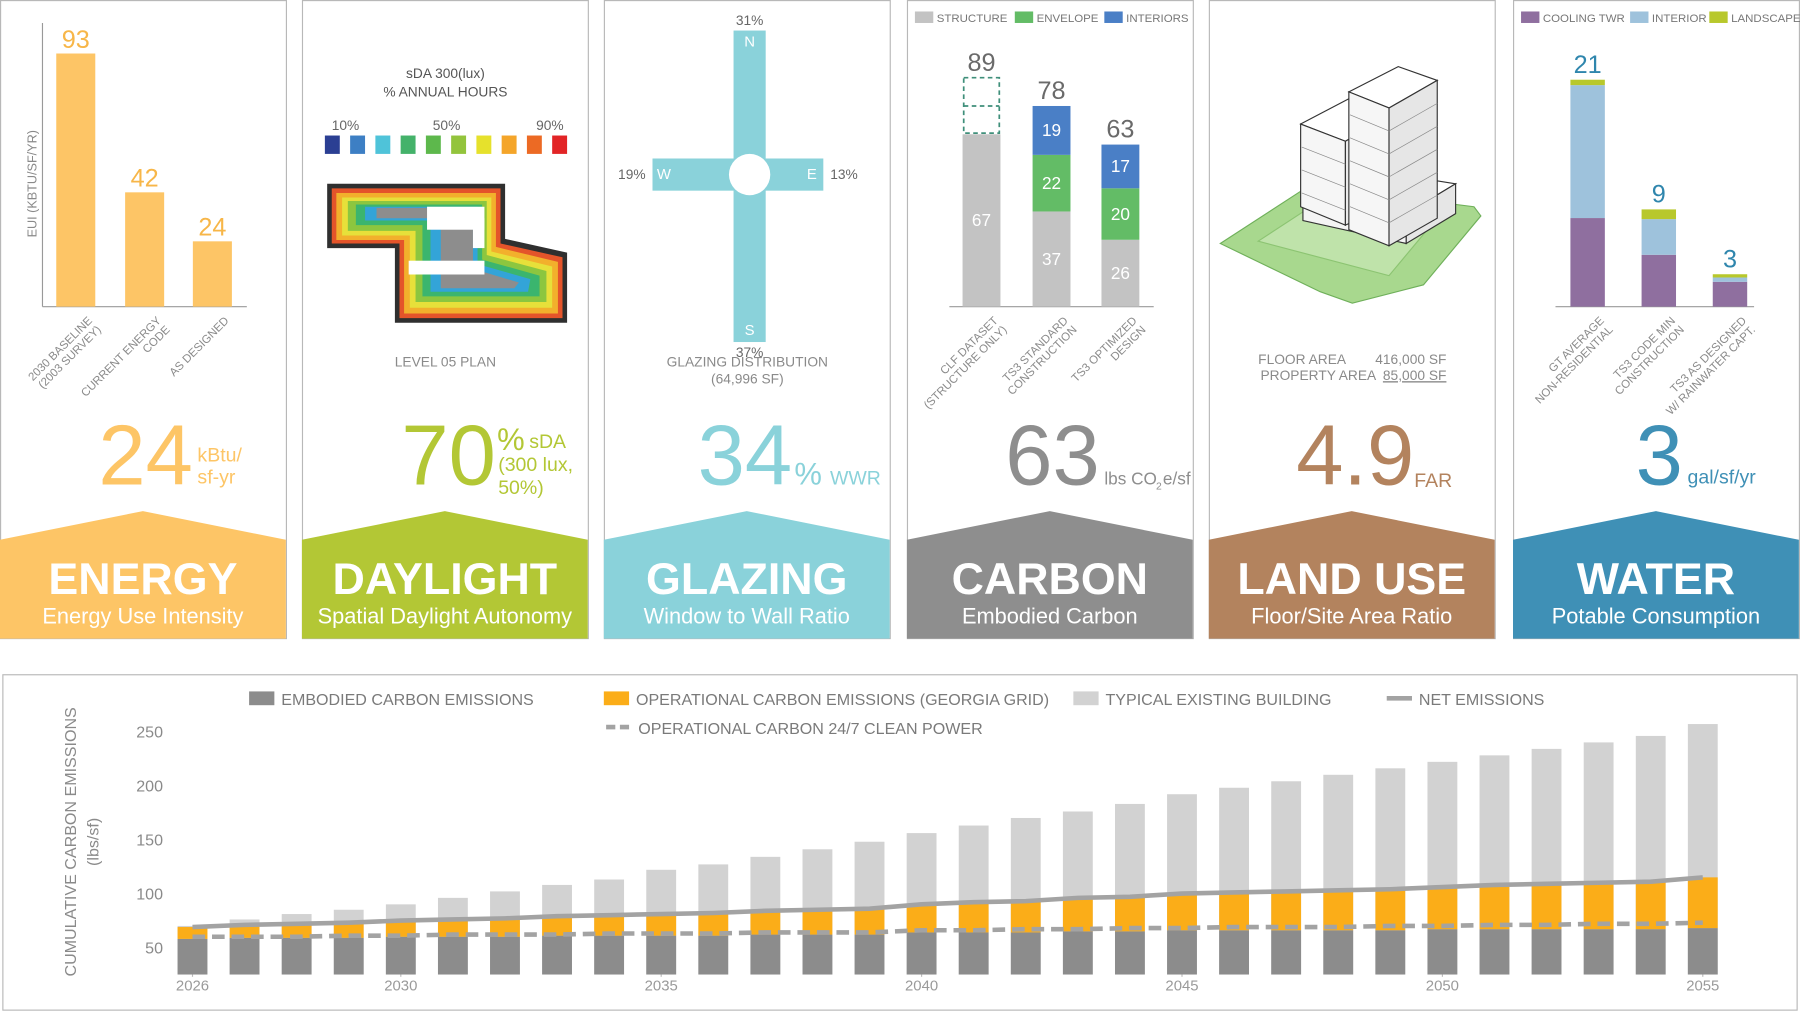 The width and height of the screenshot is (1800, 1013). What do you see at coordinates (1722, 478) in the screenshot?
I see `metric-unit: gal/sf/yr` at bounding box center [1722, 478].